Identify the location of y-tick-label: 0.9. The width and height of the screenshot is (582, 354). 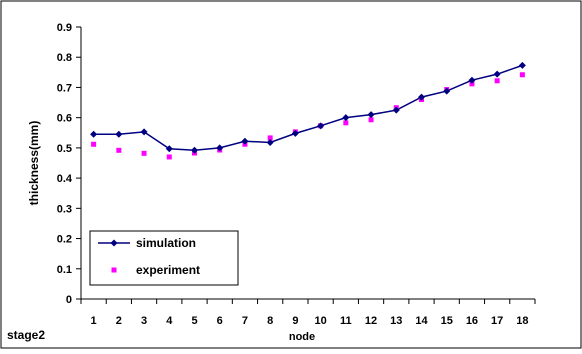
(64, 28).